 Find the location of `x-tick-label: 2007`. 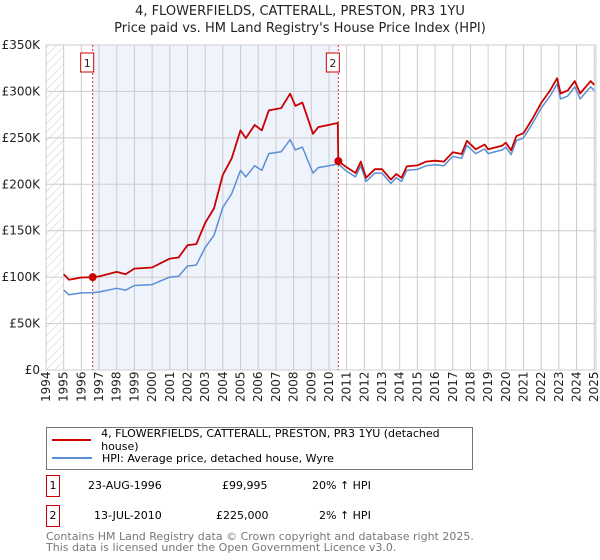

x-tick-label: 2007 is located at coordinates (276, 386).